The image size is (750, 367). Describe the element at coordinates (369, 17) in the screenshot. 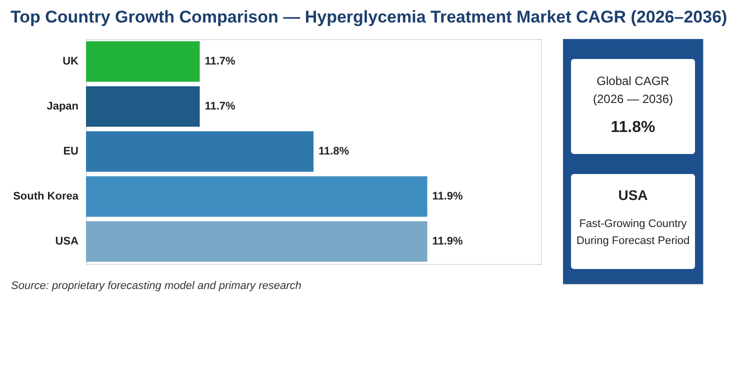

I see `chart-title: Top Country Growth Comparison — Hyperglycemia Treatment Market CAGR (2026–2036)` at that location.